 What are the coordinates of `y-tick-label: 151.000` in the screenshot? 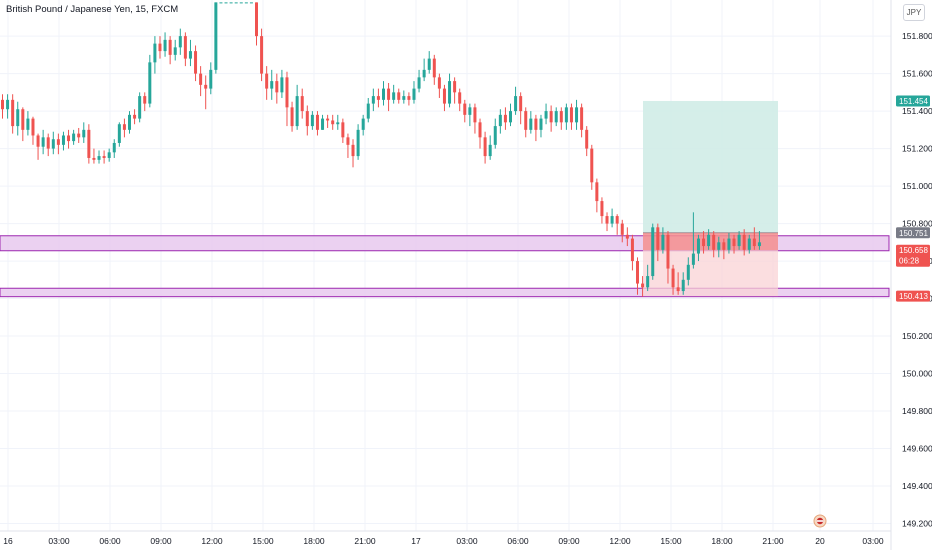 It's located at (917, 186).